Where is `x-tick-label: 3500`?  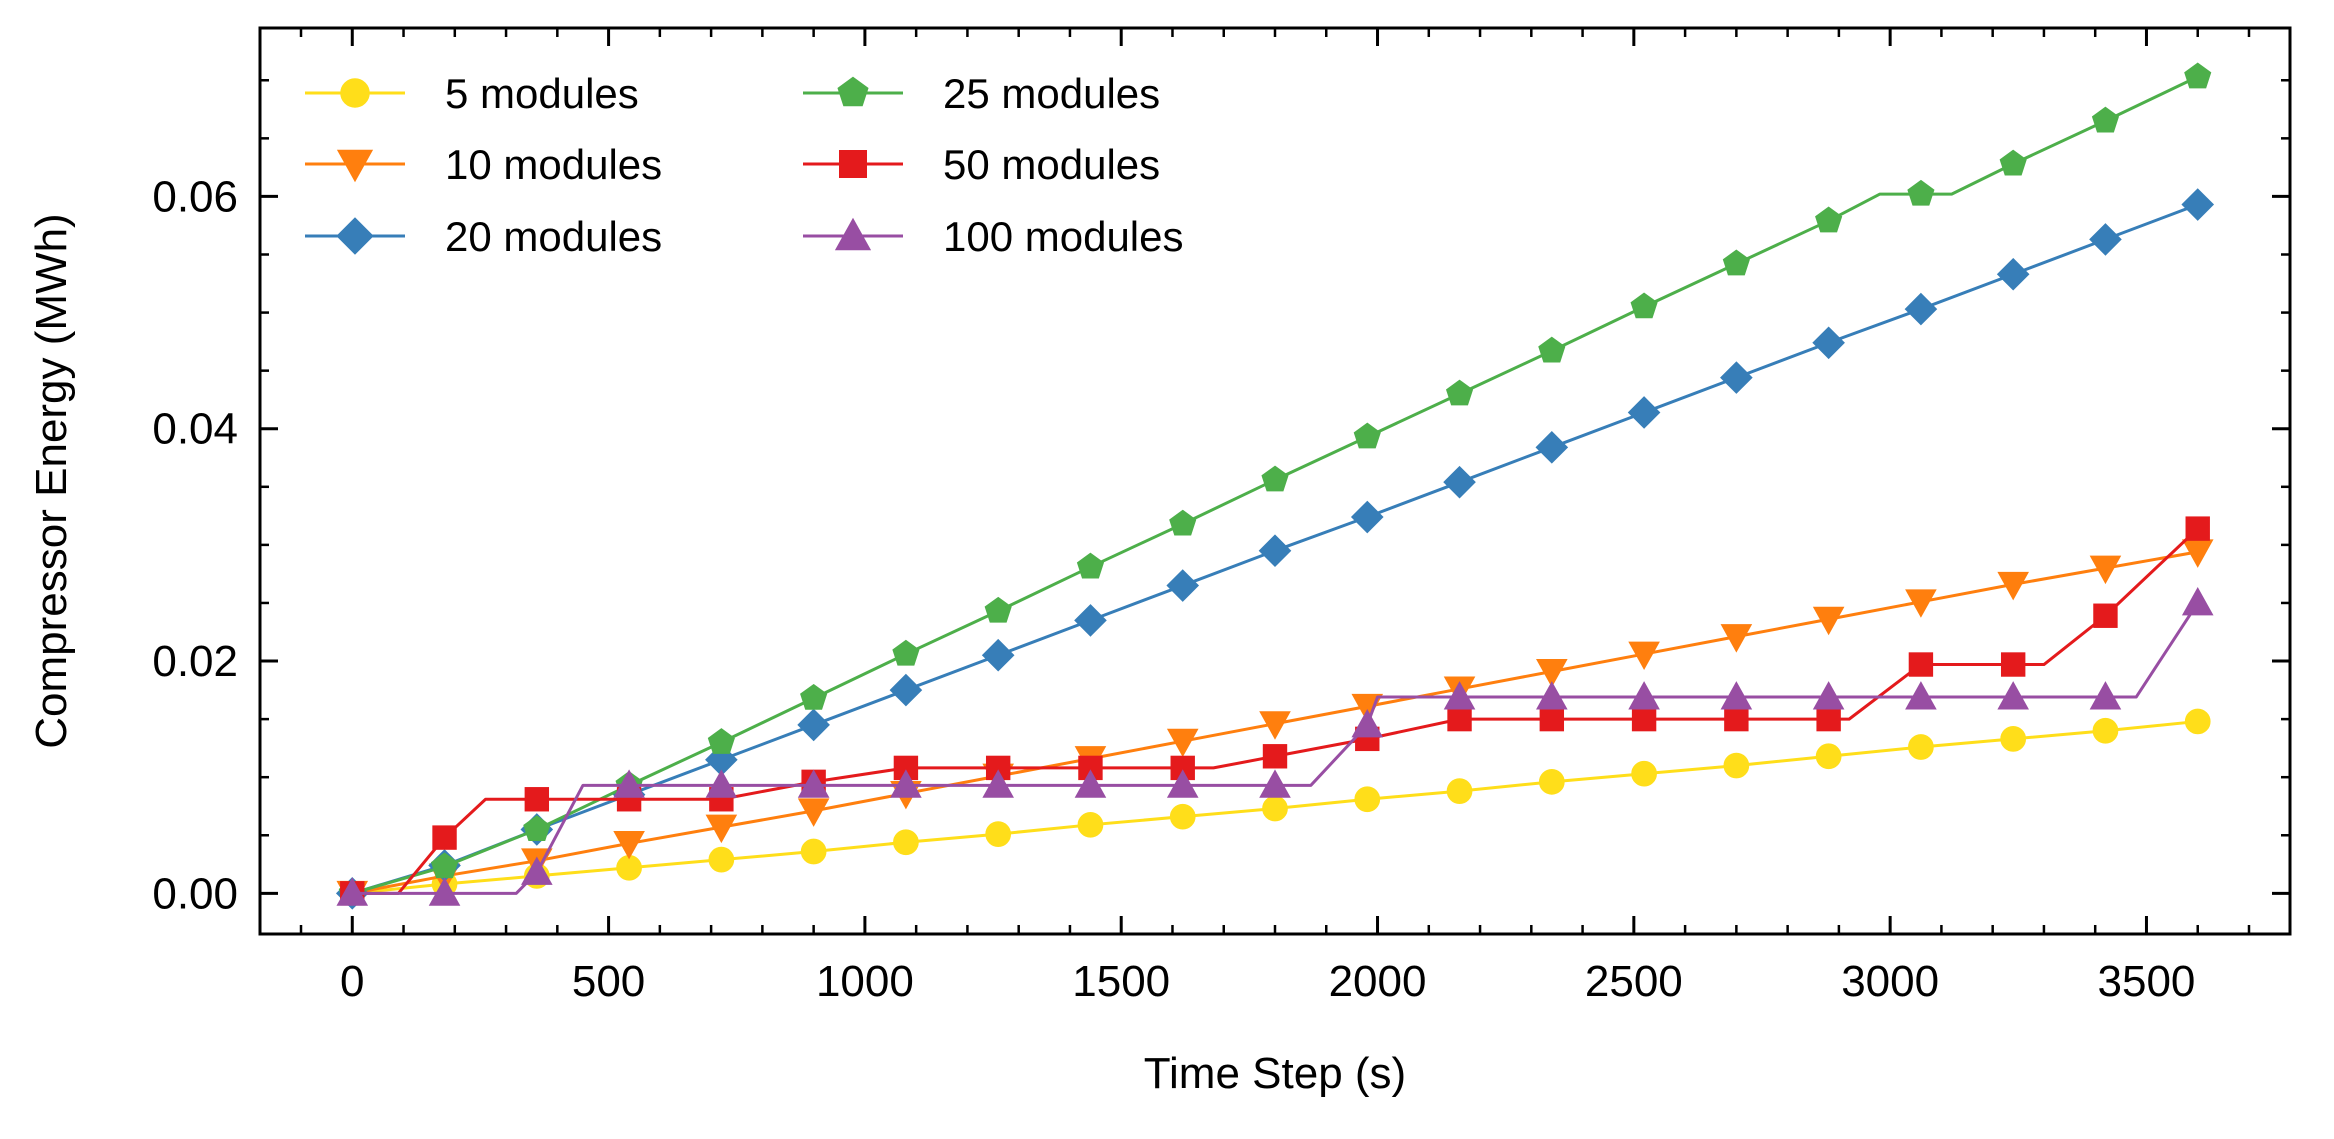
x-tick-label: 3500 is located at coordinates (2147, 981).